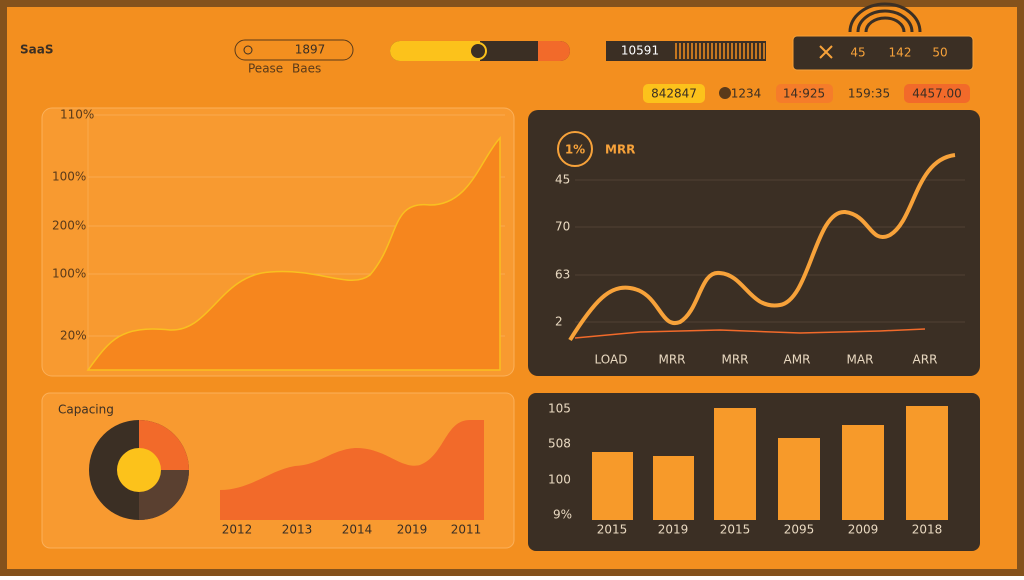 This screenshot has height=580, width=1024. Describe the element at coordinates (559, 444) in the screenshot. I see `y-label: 508` at that location.